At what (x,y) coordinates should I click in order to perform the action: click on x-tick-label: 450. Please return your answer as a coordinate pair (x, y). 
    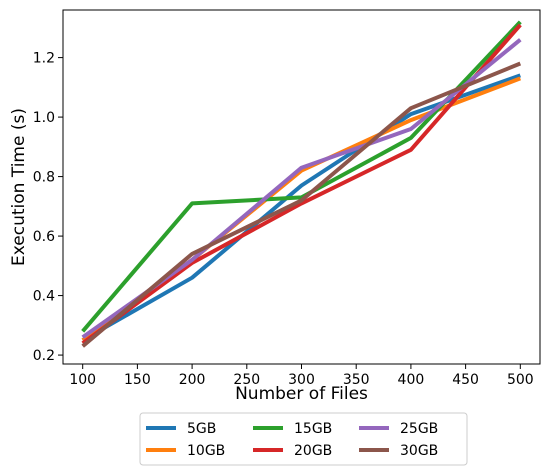
    Looking at the image, I should click on (465, 380).